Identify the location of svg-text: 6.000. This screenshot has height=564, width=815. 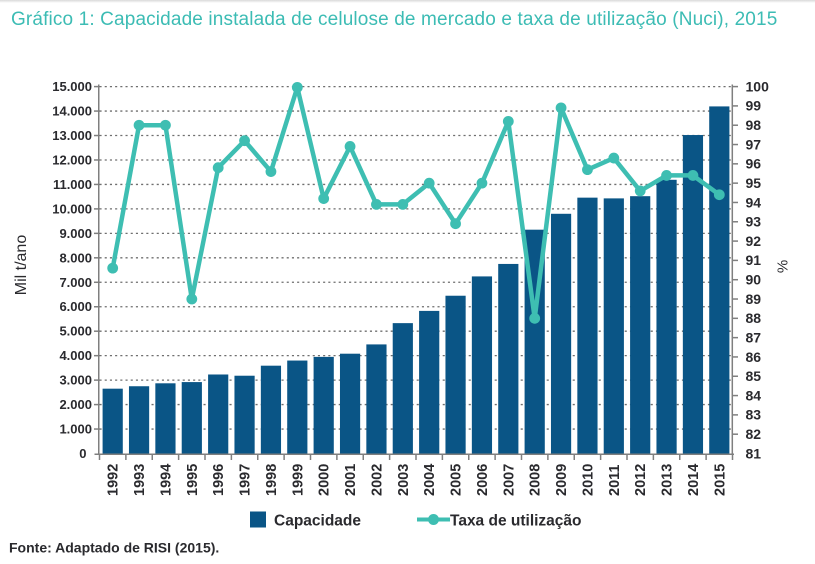
(75, 306).